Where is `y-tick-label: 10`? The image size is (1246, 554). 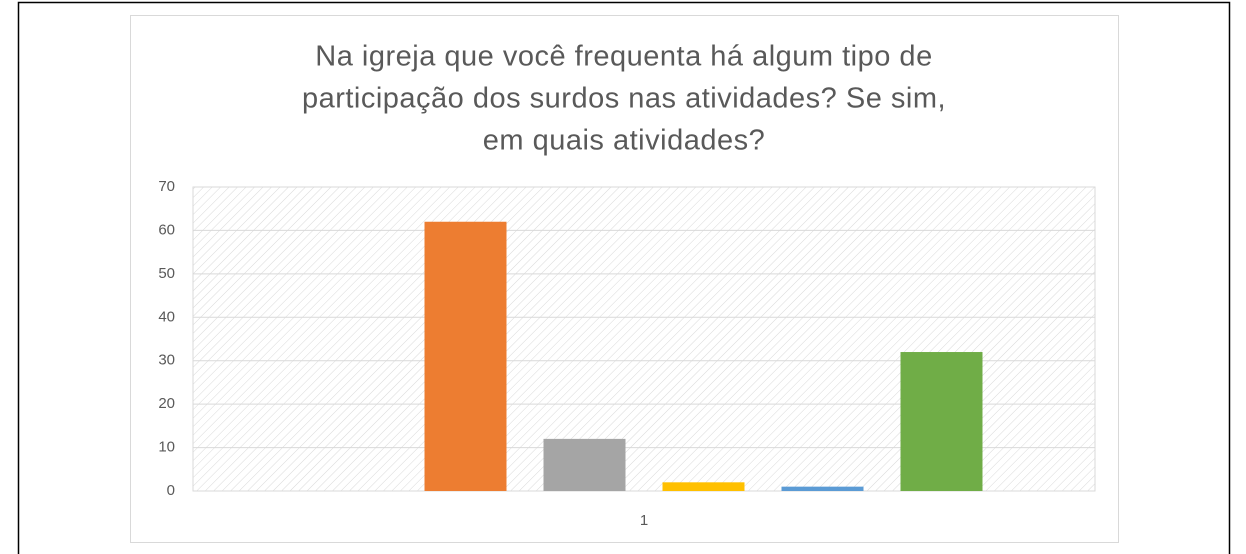
y-tick-label: 10 is located at coordinates (166, 447).